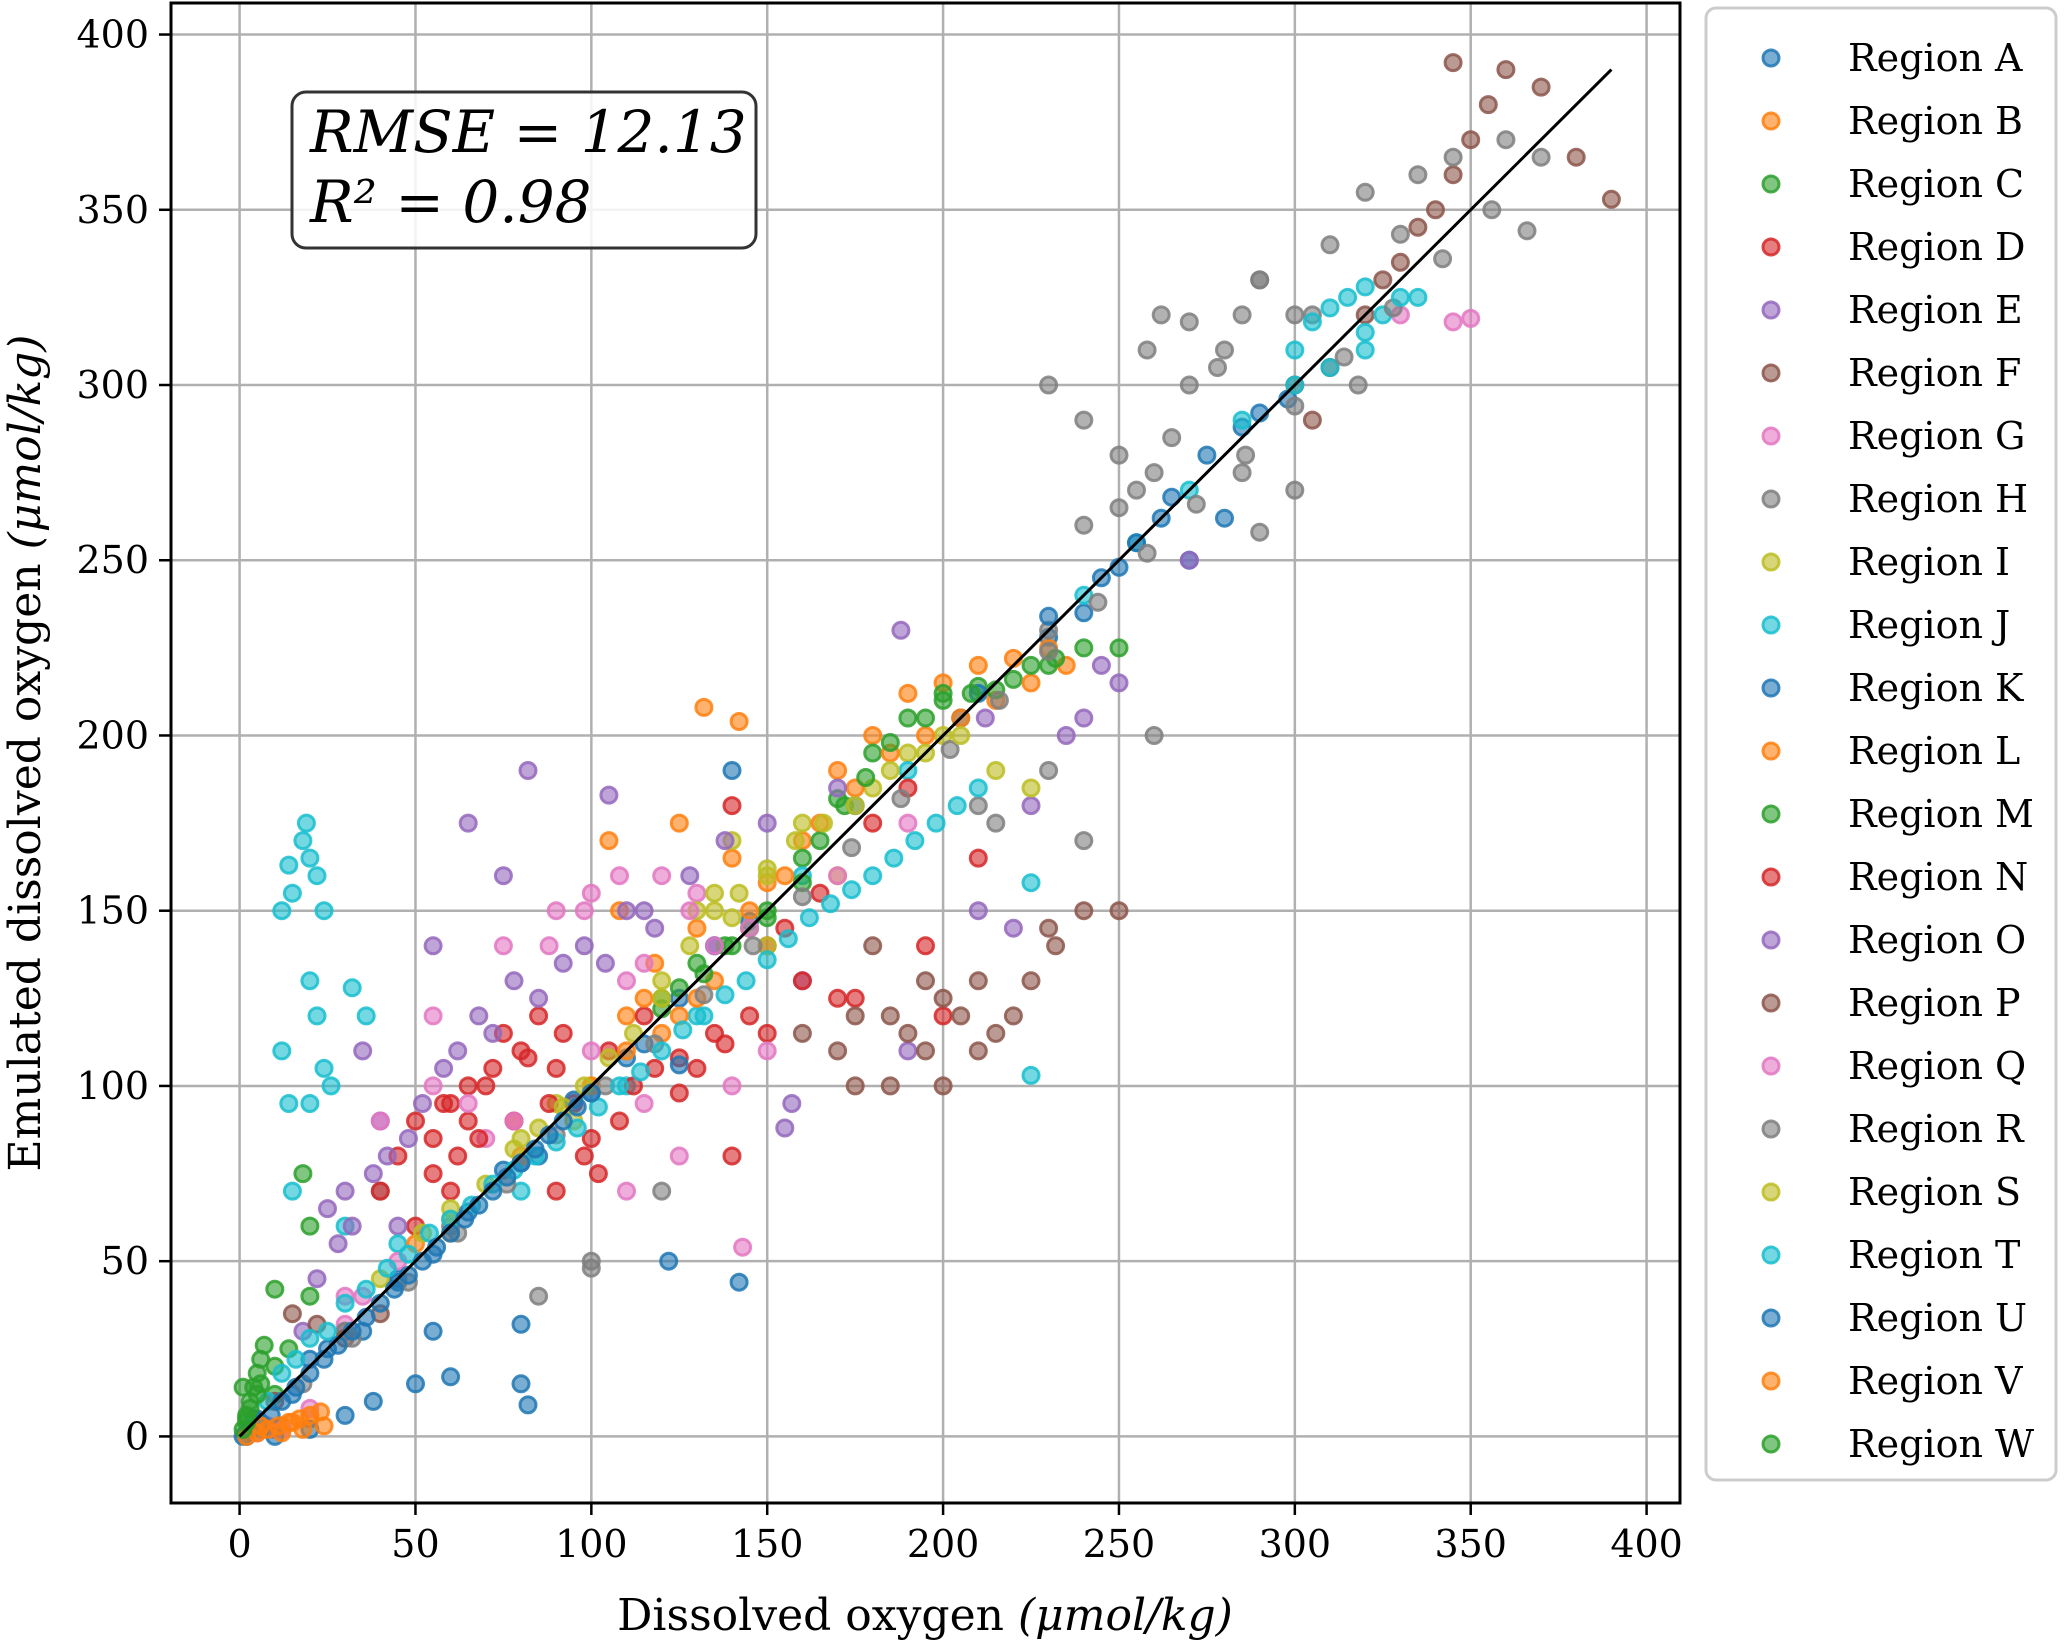 Image resolution: width=2067 pixels, height=1646 pixels. I want to click on legend-item: Region A, so click(1892, 58).